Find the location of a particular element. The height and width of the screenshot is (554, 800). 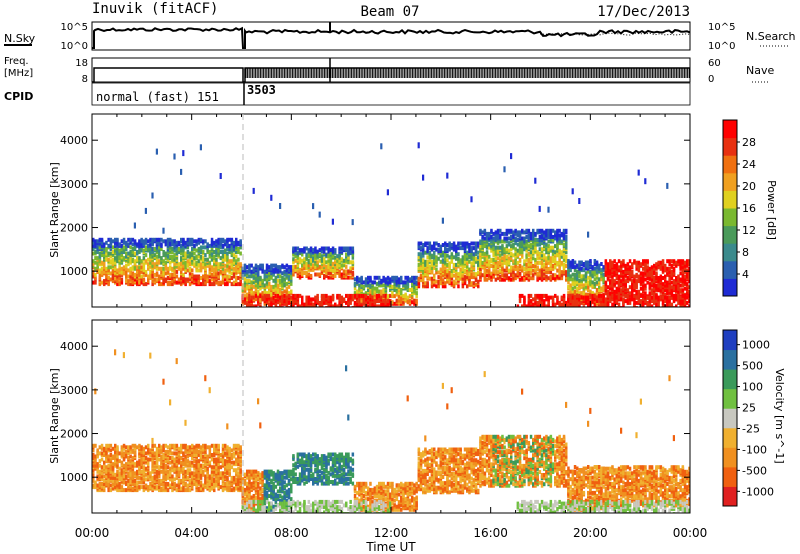

frequency-tick-bottom: 8 is located at coordinates (85, 79).